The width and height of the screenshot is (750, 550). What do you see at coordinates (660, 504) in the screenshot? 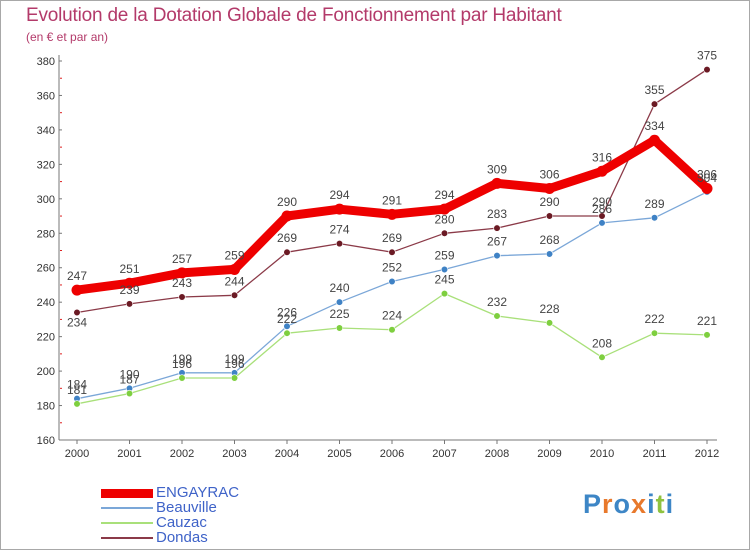
I see `logo-letter: t` at bounding box center [660, 504].